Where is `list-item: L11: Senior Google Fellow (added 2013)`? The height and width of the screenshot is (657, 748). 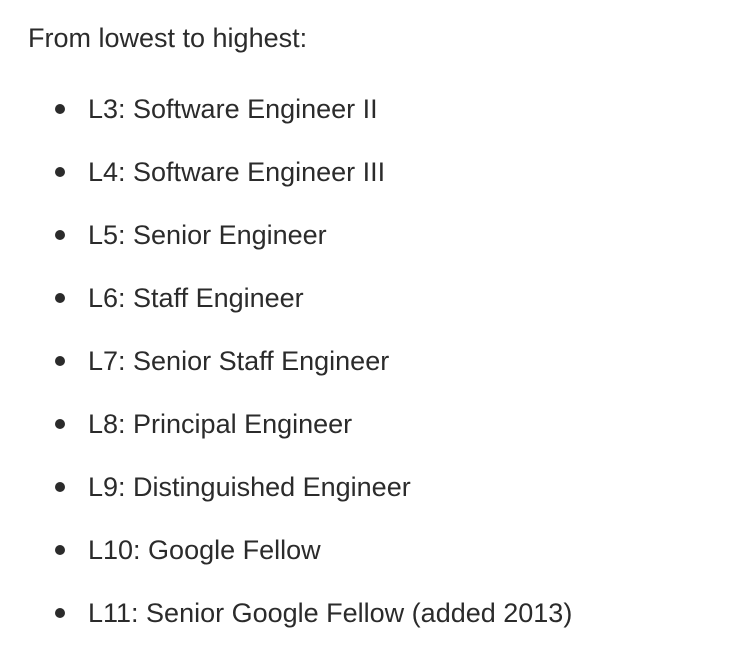 list-item: L11: Senior Google Fellow (added 2013) is located at coordinates (350, 625).